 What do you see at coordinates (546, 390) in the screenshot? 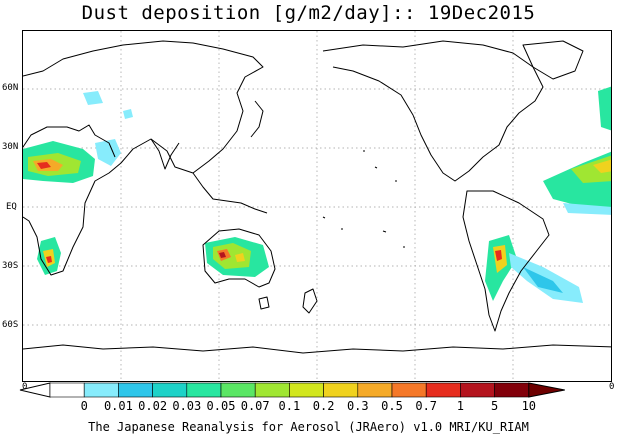
I see `colorbar-arrow-right` at bounding box center [546, 390].